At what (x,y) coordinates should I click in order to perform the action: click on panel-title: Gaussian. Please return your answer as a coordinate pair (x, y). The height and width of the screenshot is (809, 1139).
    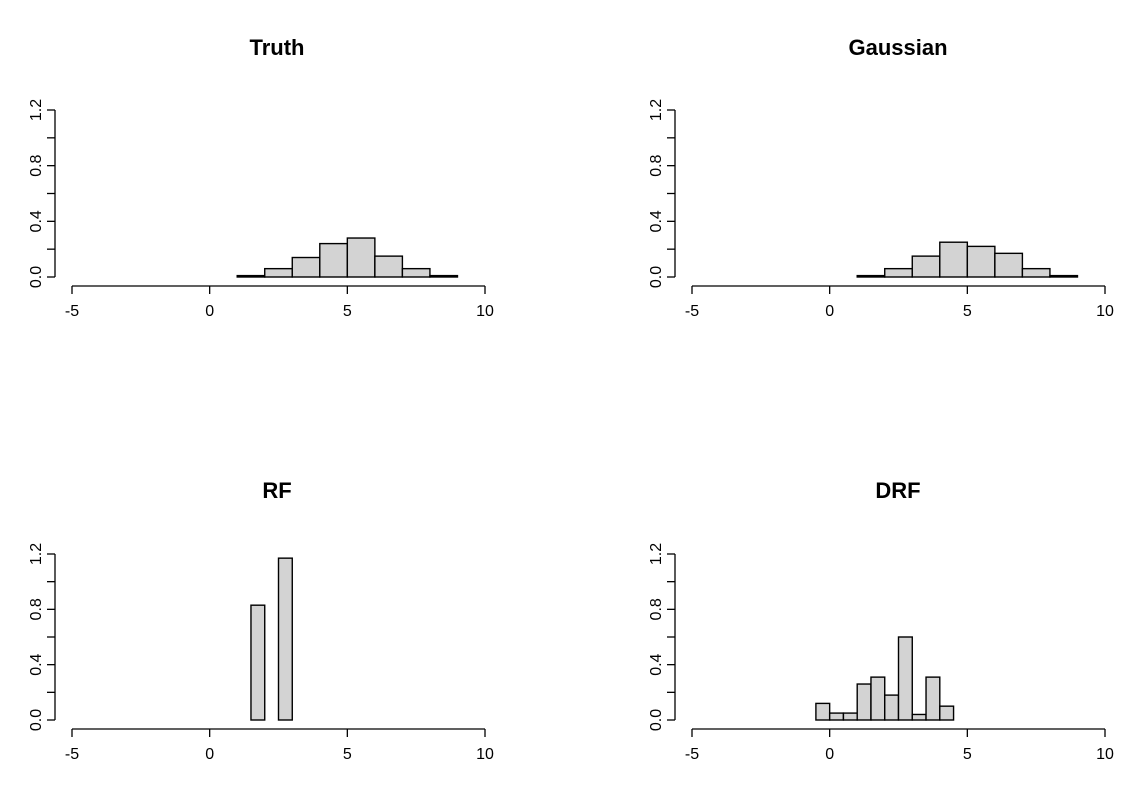
    Looking at the image, I should click on (897, 47).